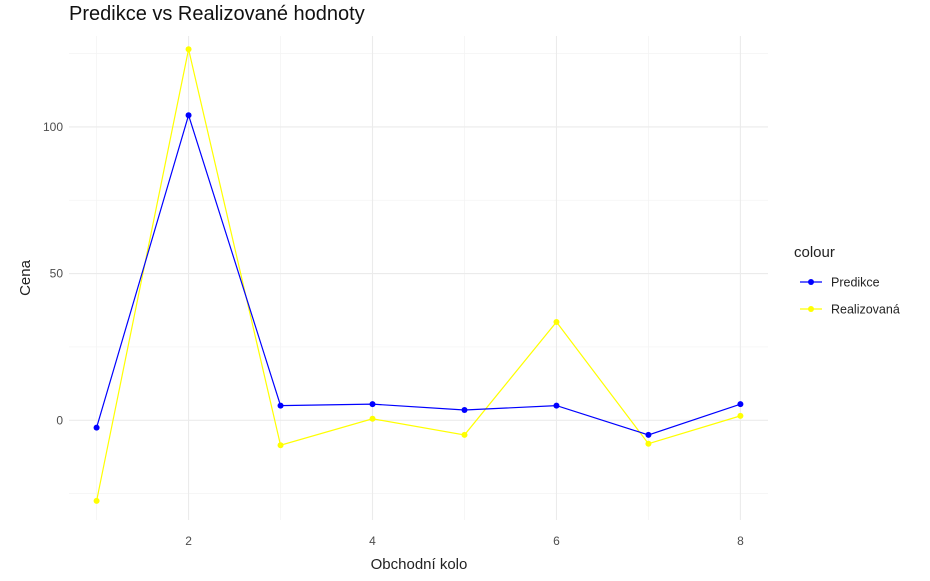 The height and width of the screenshot is (581, 930). Describe the element at coordinates (850, 296) in the screenshot. I see `legend-items: Predikce Realizovaná` at that location.